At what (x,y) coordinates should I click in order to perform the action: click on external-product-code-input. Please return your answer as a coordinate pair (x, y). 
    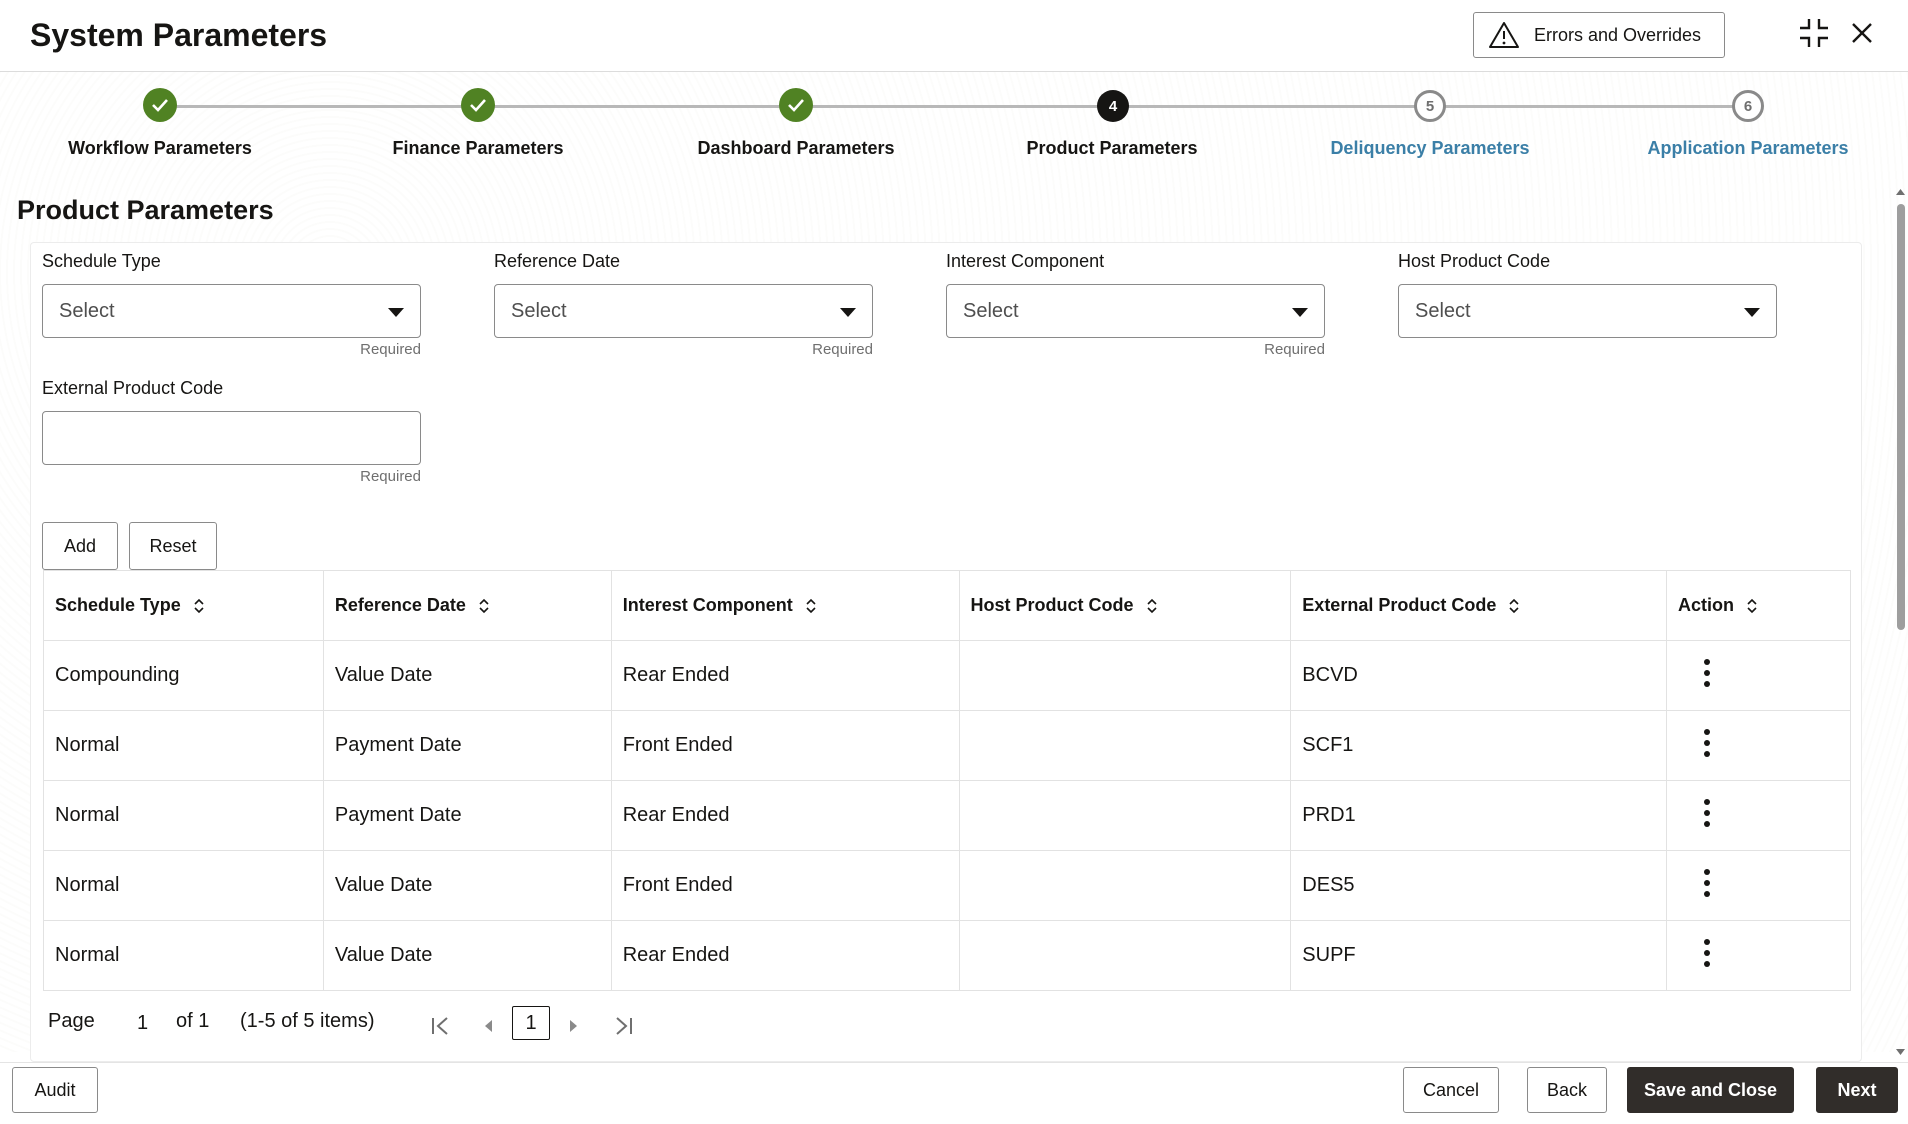
    Looking at the image, I should click on (231, 438).